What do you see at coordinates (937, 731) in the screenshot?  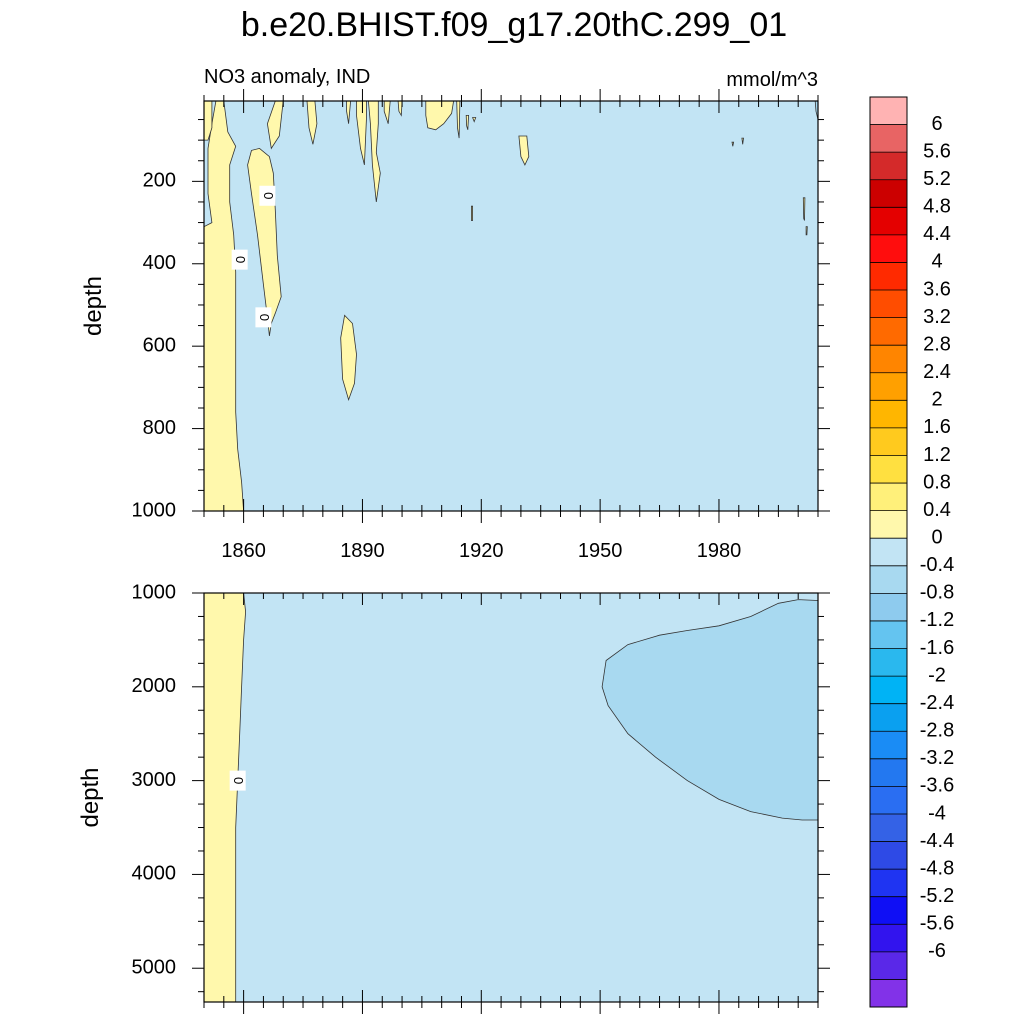 I see `colorbar-tick-label: -2.8` at bounding box center [937, 731].